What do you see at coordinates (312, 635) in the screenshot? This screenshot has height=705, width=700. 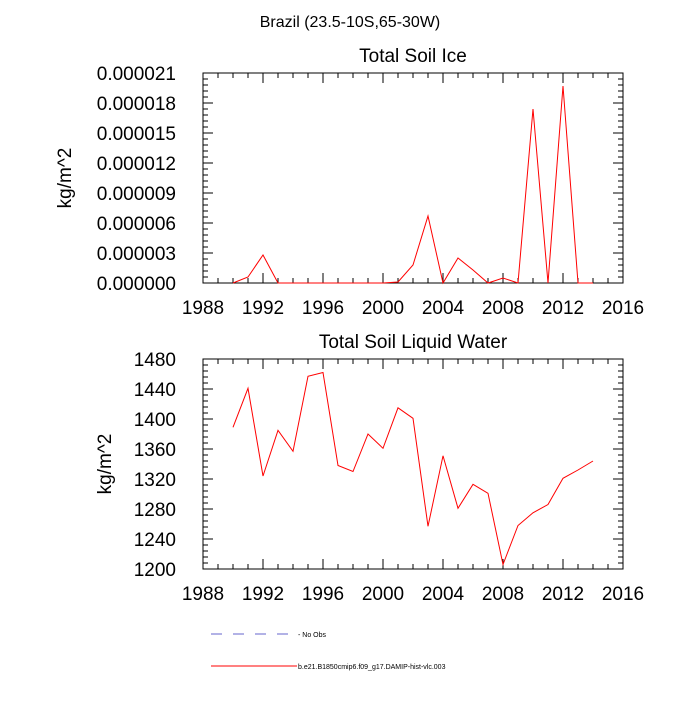 I see `legend-label-1: - No Obs` at bounding box center [312, 635].